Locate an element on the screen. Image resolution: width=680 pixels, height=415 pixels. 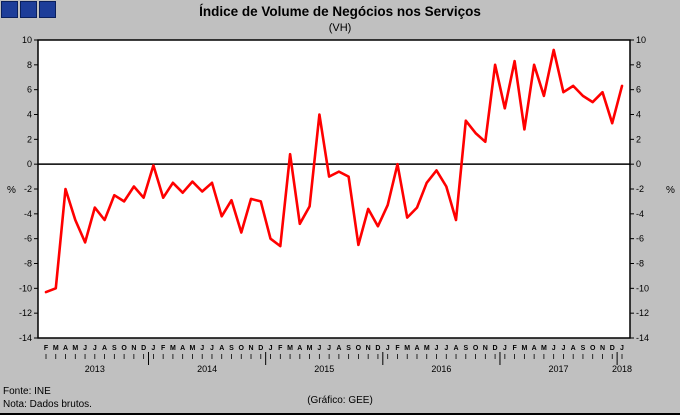
chart-subtitle: (VH) is located at coordinates (340, 28).